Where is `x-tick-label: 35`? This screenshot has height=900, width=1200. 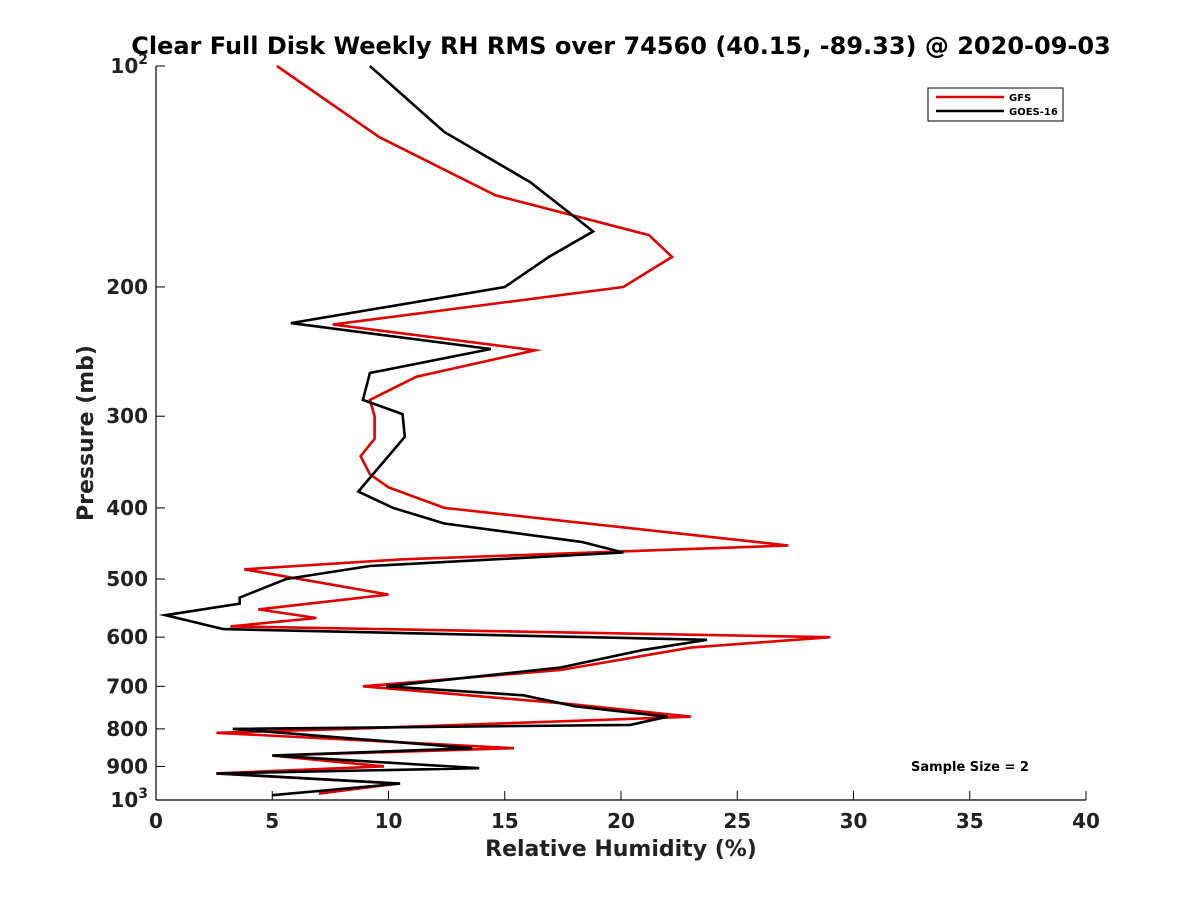 x-tick-label: 35 is located at coordinates (970, 821).